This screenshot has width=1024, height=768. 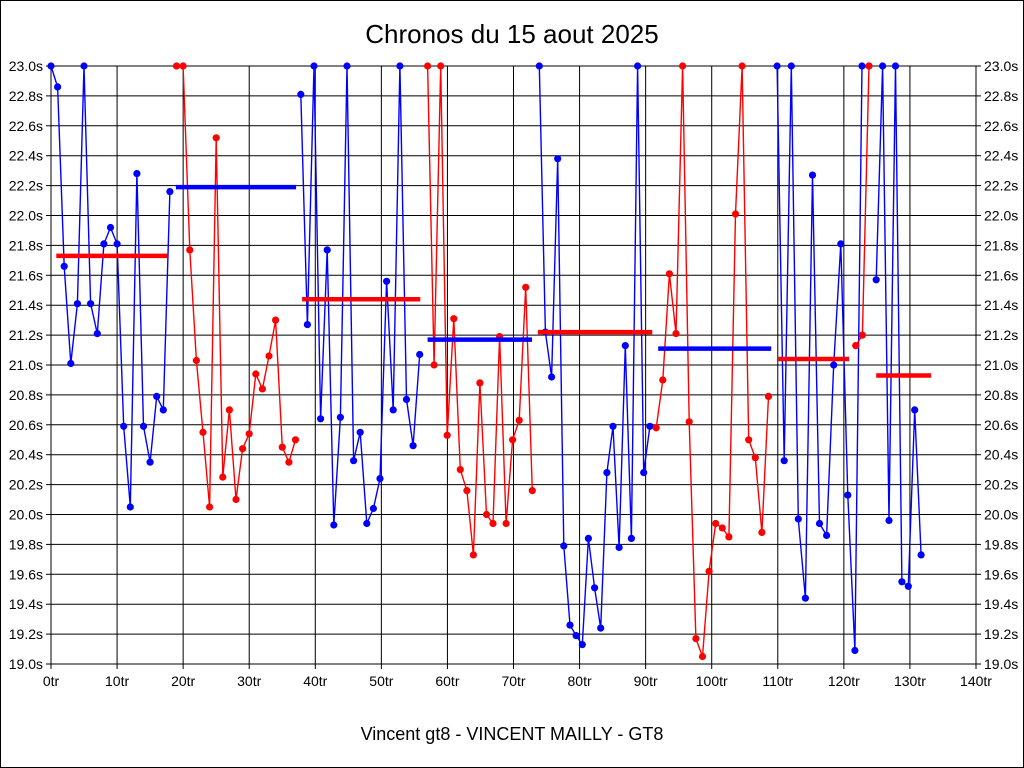 What do you see at coordinates (777, 681) in the screenshot?
I see `x-tick-label: 110tr` at bounding box center [777, 681].